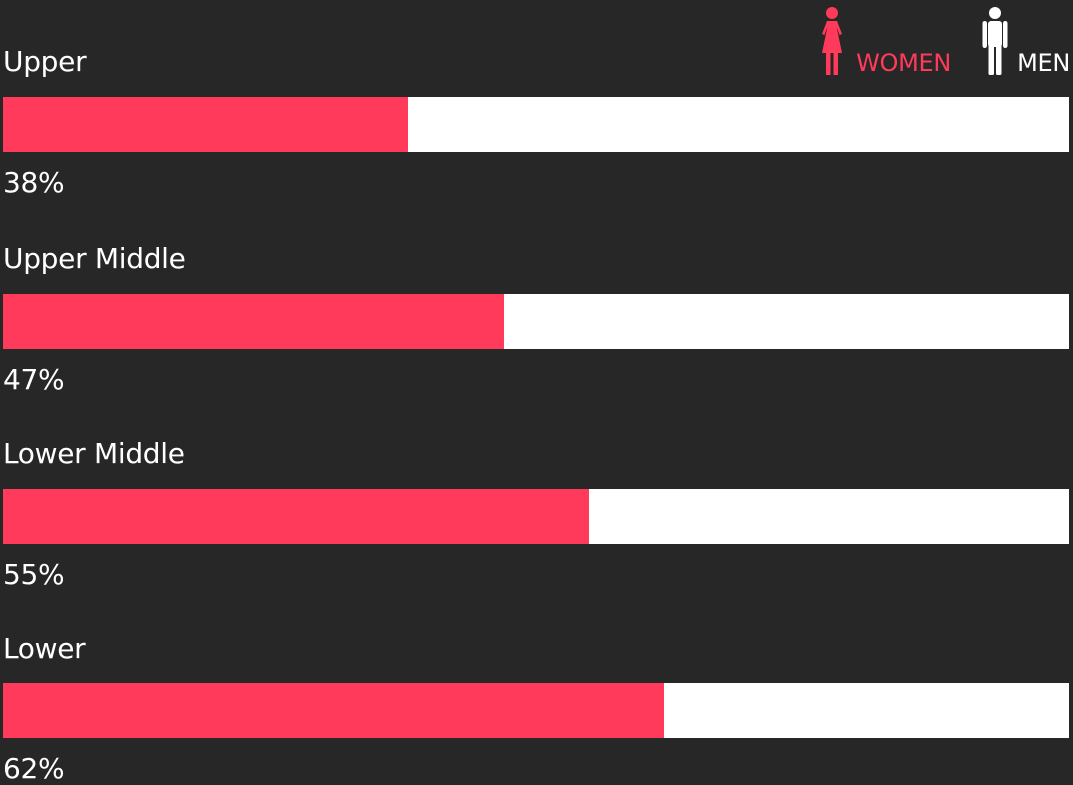 This screenshot has width=1073, height=785. I want to click on bar-women-lower, so click(333, 710).